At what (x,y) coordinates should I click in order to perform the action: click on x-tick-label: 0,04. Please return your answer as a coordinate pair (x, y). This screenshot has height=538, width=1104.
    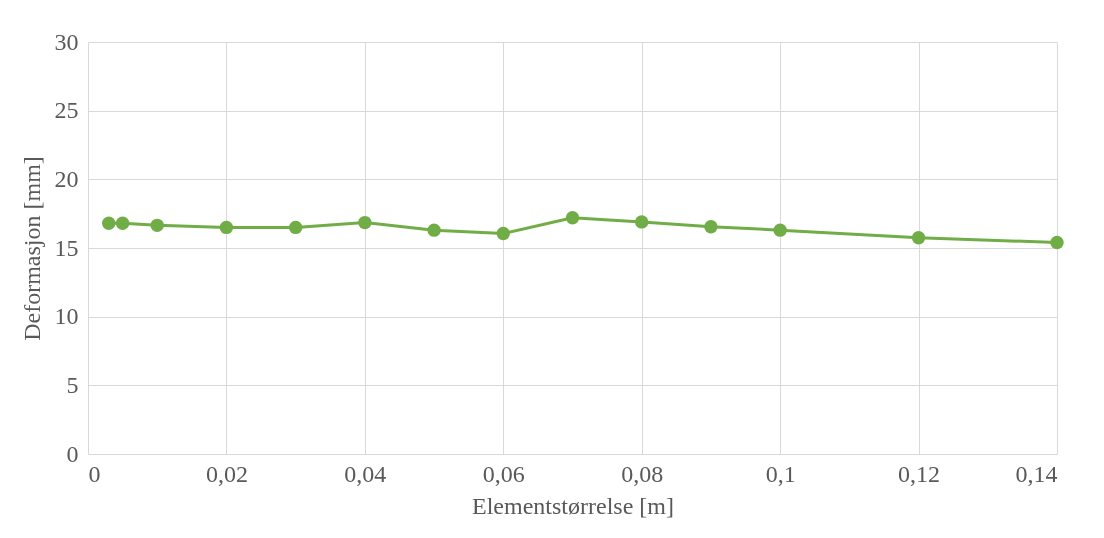
    Looking at the image, I should click on (365, 473).